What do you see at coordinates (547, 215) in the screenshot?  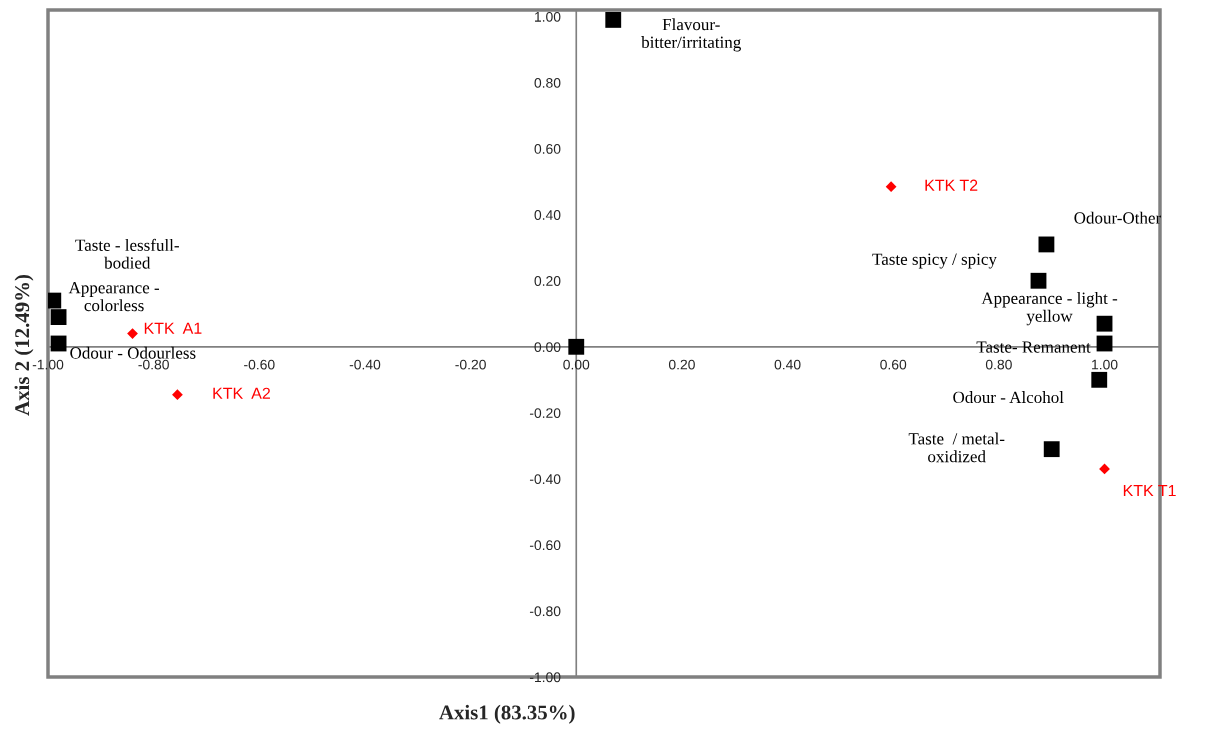 I see `y-tick-label: 0.40` at bounding box center [547, 215].